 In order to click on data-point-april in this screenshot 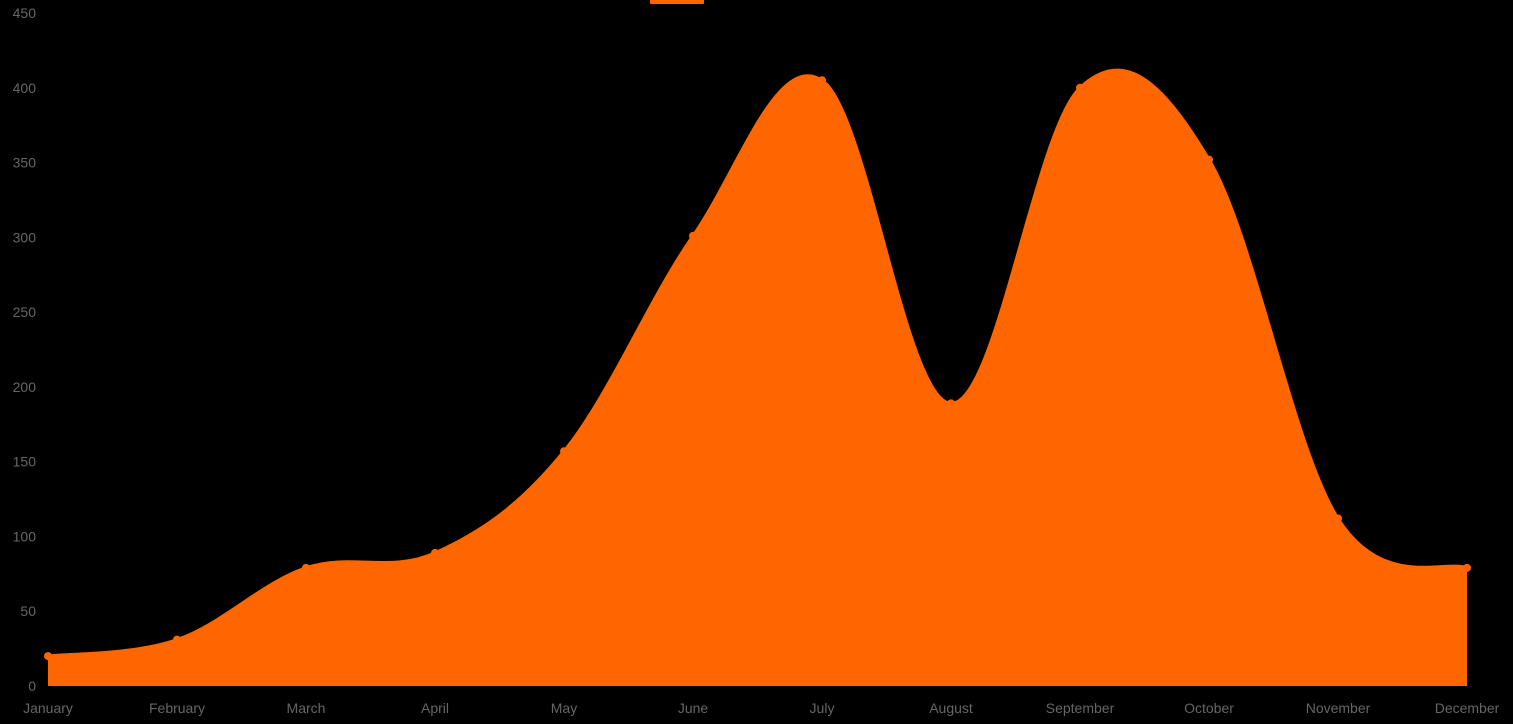, I will do `click(435, 552)`.